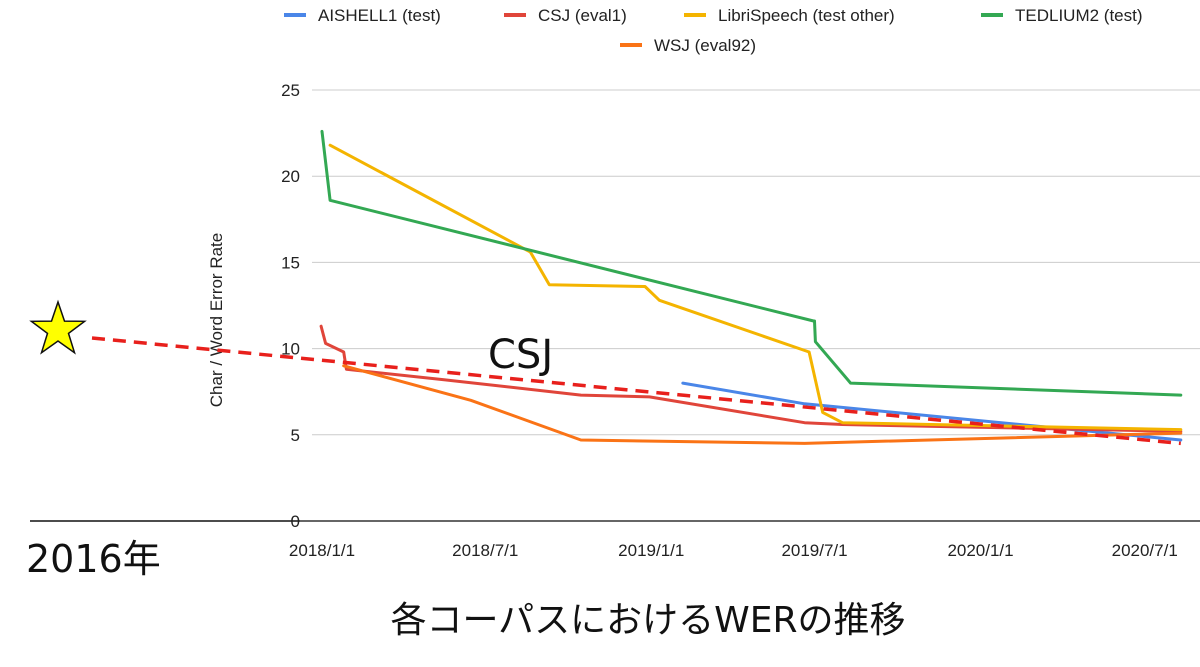 This screenshot has height=667, width=1200. Describe the element at coordinates (582, 15) in the screenshot. I see `legend-label: CSJ (eval1)` at that location.